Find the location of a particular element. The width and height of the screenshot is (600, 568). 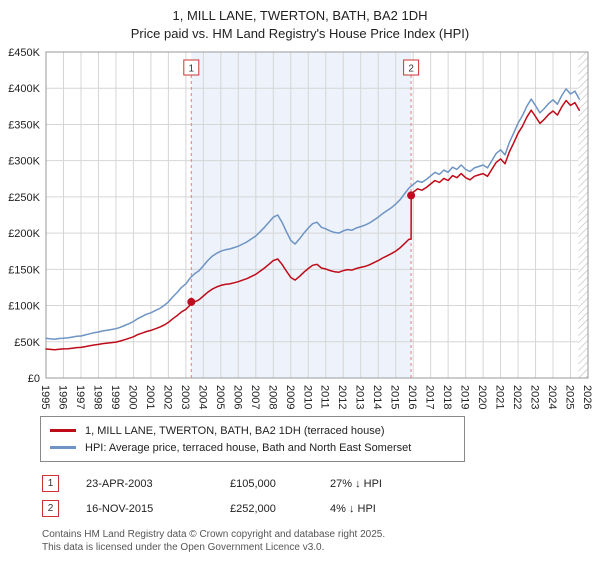

svg-text: 1996 is located at coordinates (63, 397).